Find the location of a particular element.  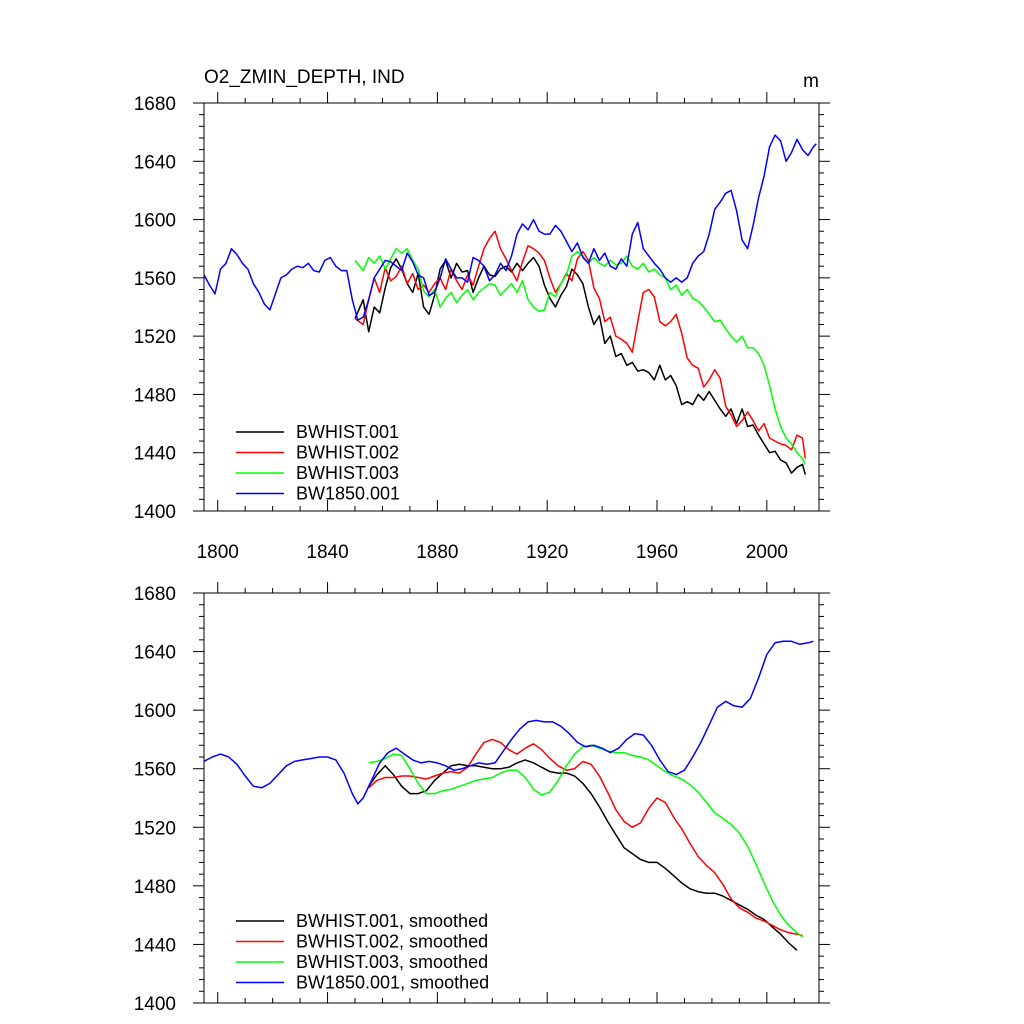

x-tick-label: 2000 is located at coordinates (767, 552).